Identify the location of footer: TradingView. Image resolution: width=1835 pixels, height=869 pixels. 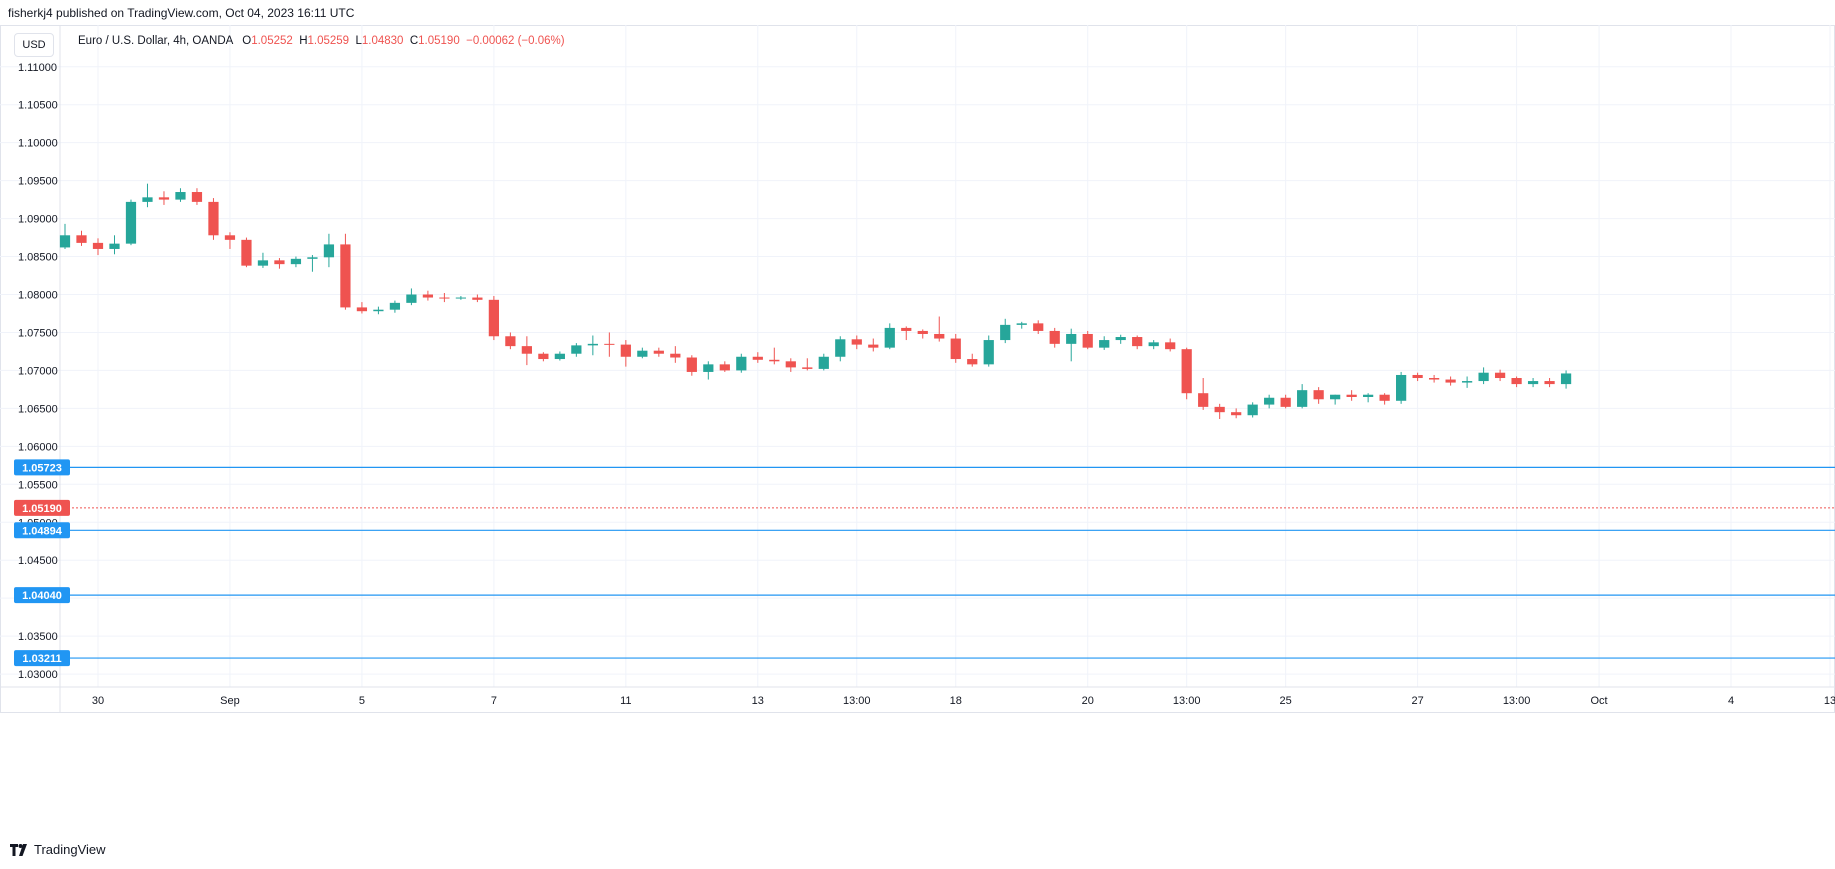
(58, 849).